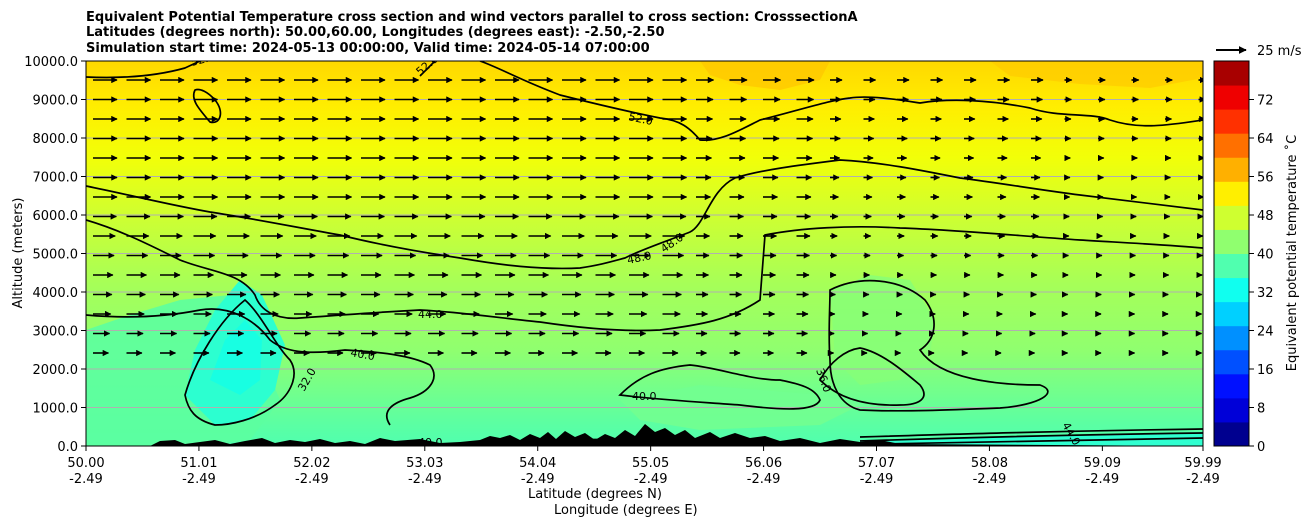  What do you see at coordinates (56, 293) in the screenshot?
I see `y-tick-label: 4000.0` at bounding box center [56, 293].